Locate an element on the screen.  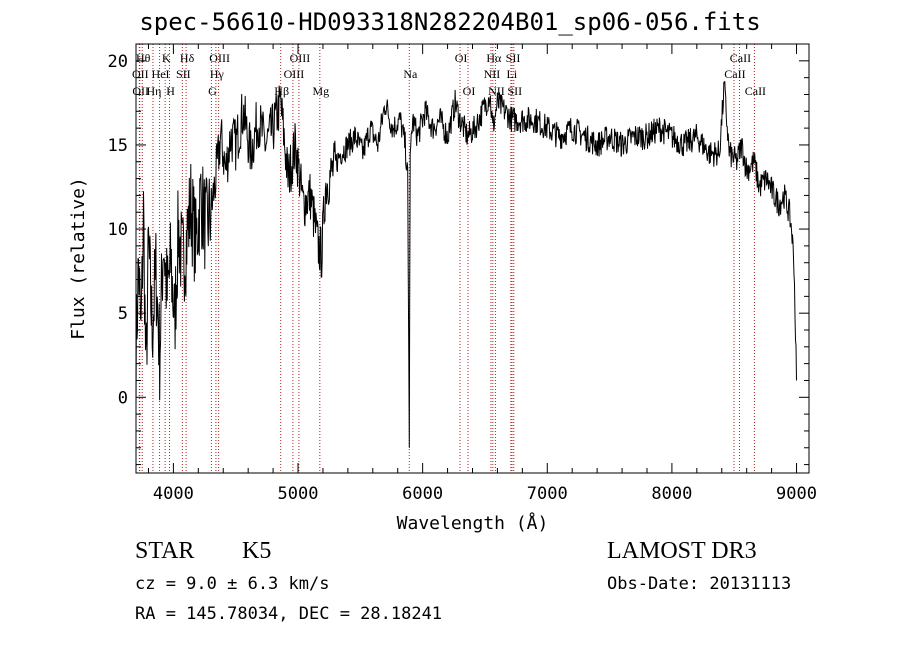
x-axis-label: Wavelength (Å) is located at coordinates (473, 523).